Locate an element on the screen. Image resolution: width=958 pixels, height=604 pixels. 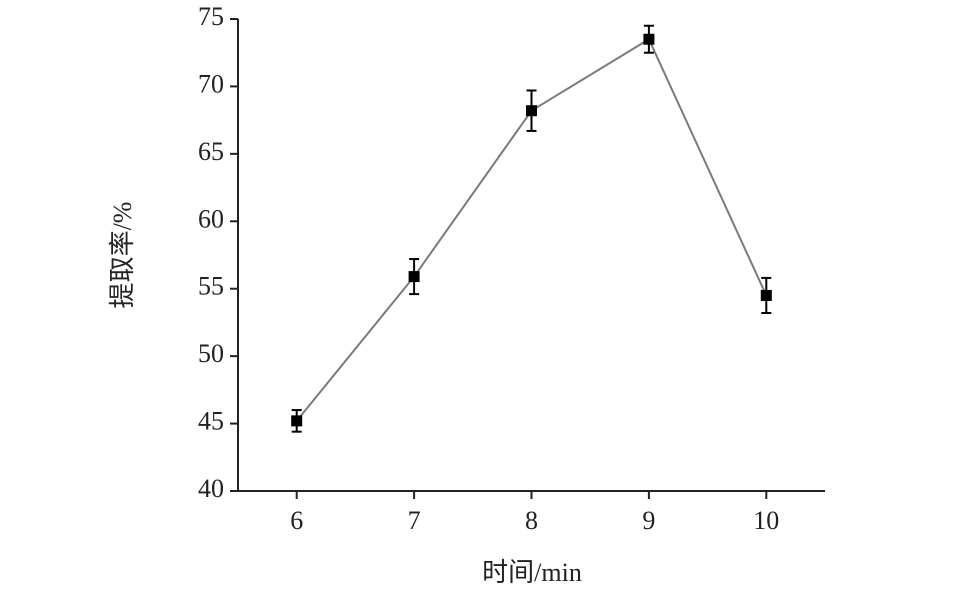
y-tick-label: 45 is located at coordinates (211, 421).